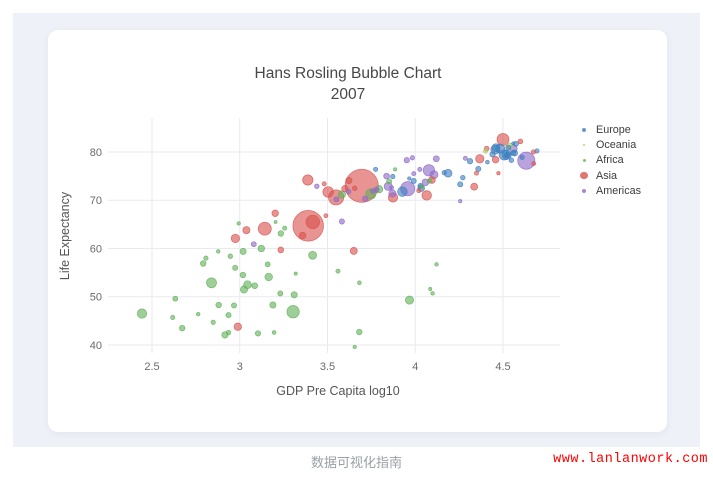 The height and width of the screenshot is (481, 713). Describe the element at coordinates (198, 314) in the screenshot. I see `bubble-guinea-bissau` at that location.